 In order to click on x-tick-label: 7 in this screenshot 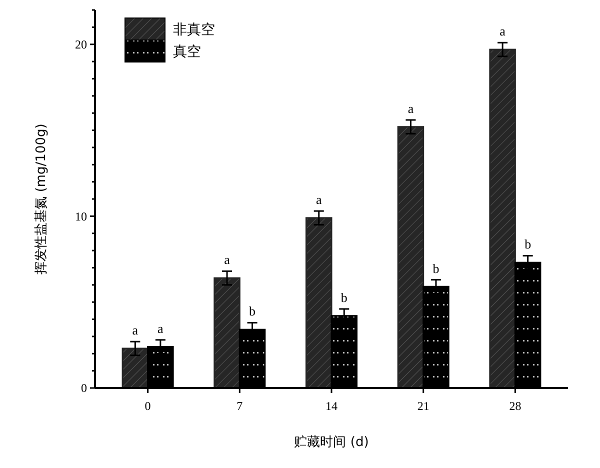, I will do `click(239, 406)`.